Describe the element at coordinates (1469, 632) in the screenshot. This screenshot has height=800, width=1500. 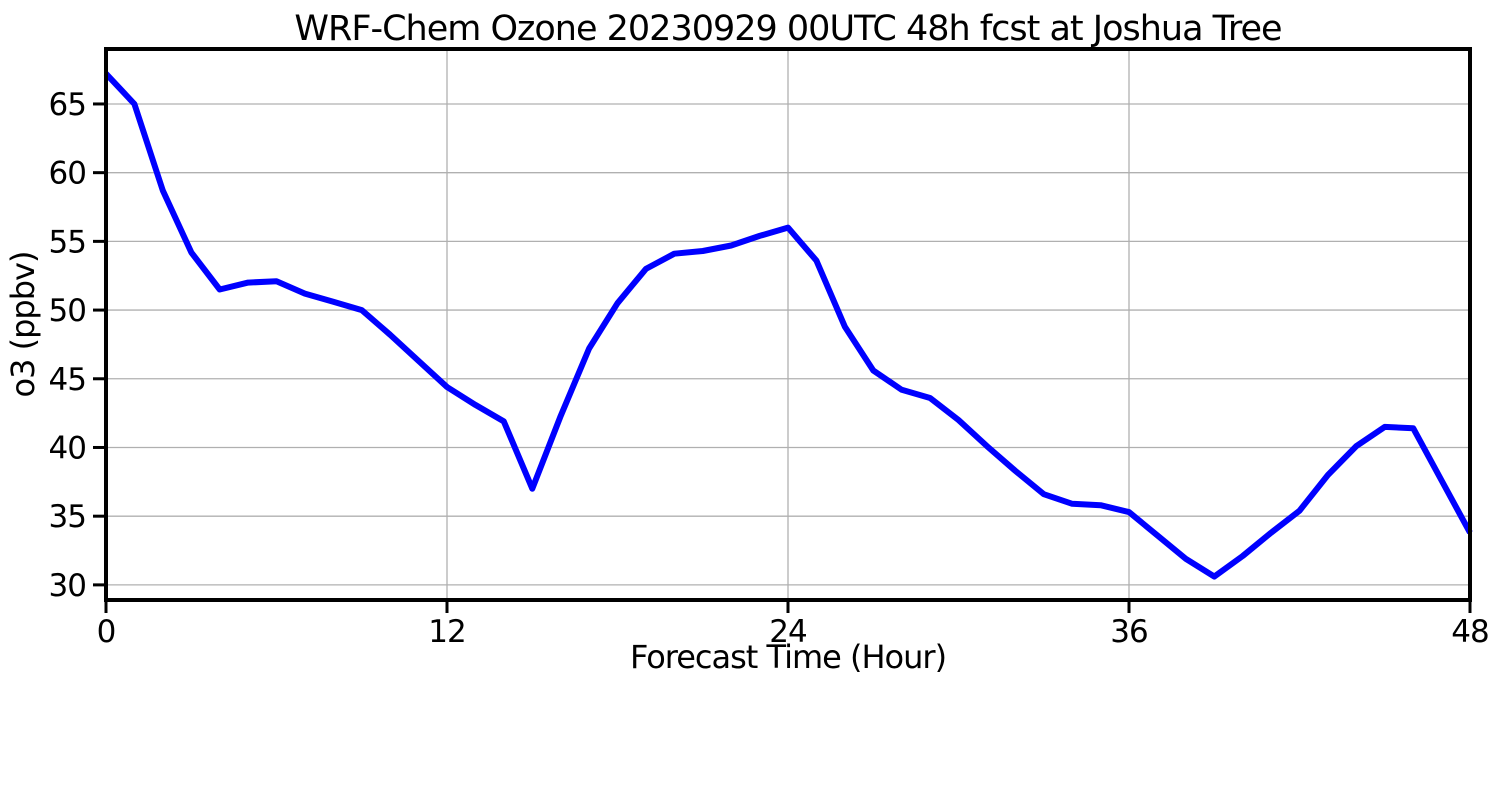
I see `x-tick-label: 48` at that location.